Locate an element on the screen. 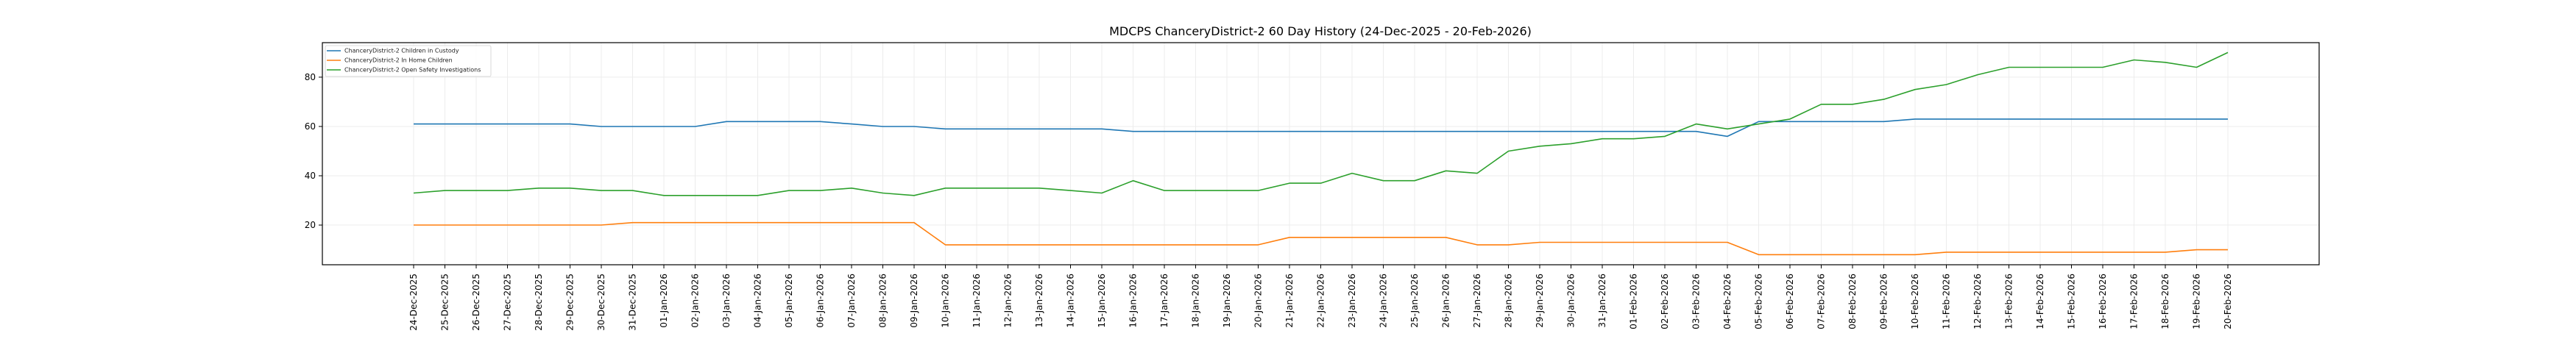  x-tick-label: 26-Jan-2026 is located at coordinates (1446, 301).